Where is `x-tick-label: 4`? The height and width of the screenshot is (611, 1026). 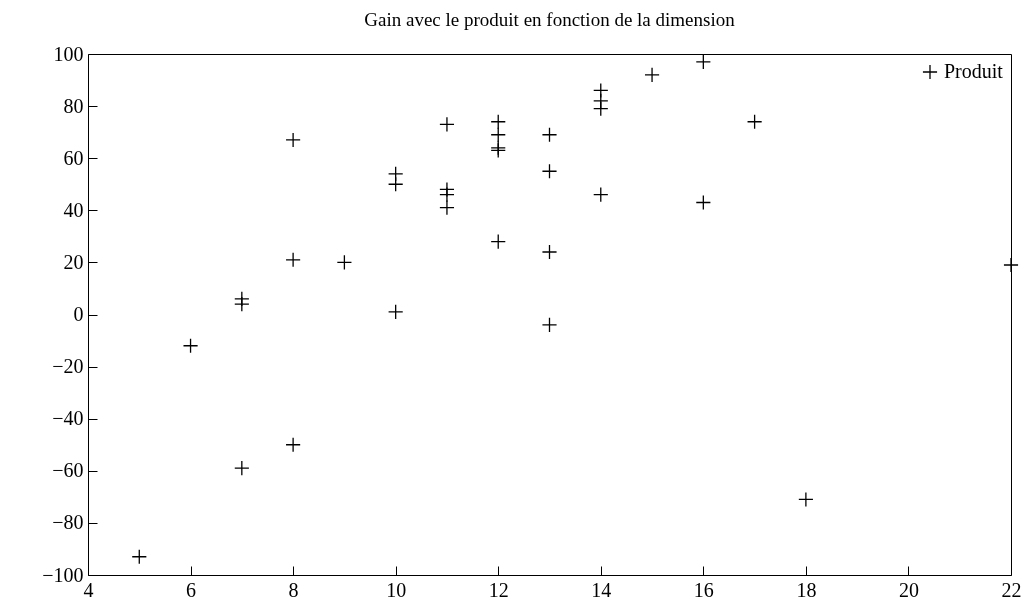 x-tick-label: 4 is located at coordinates (88, 589).